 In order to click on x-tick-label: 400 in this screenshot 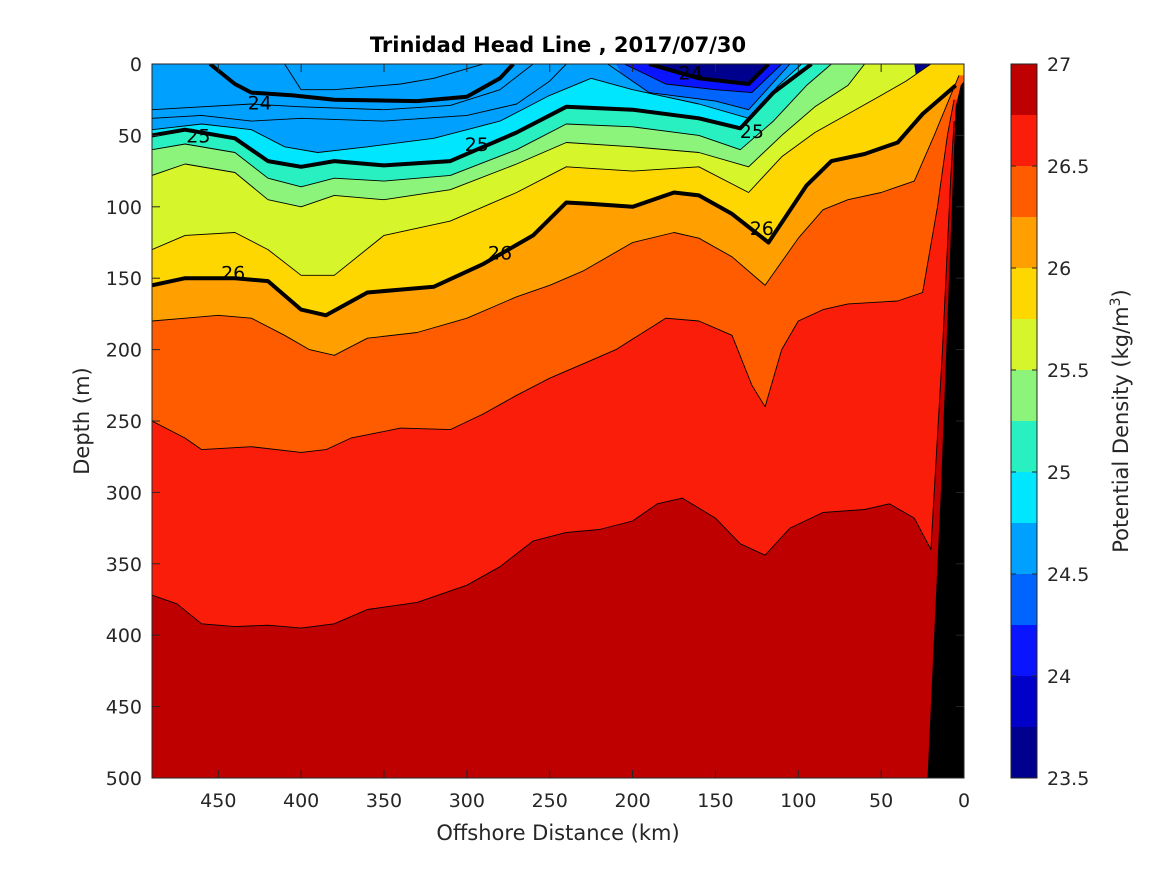, I will do `click(301, 801)`.